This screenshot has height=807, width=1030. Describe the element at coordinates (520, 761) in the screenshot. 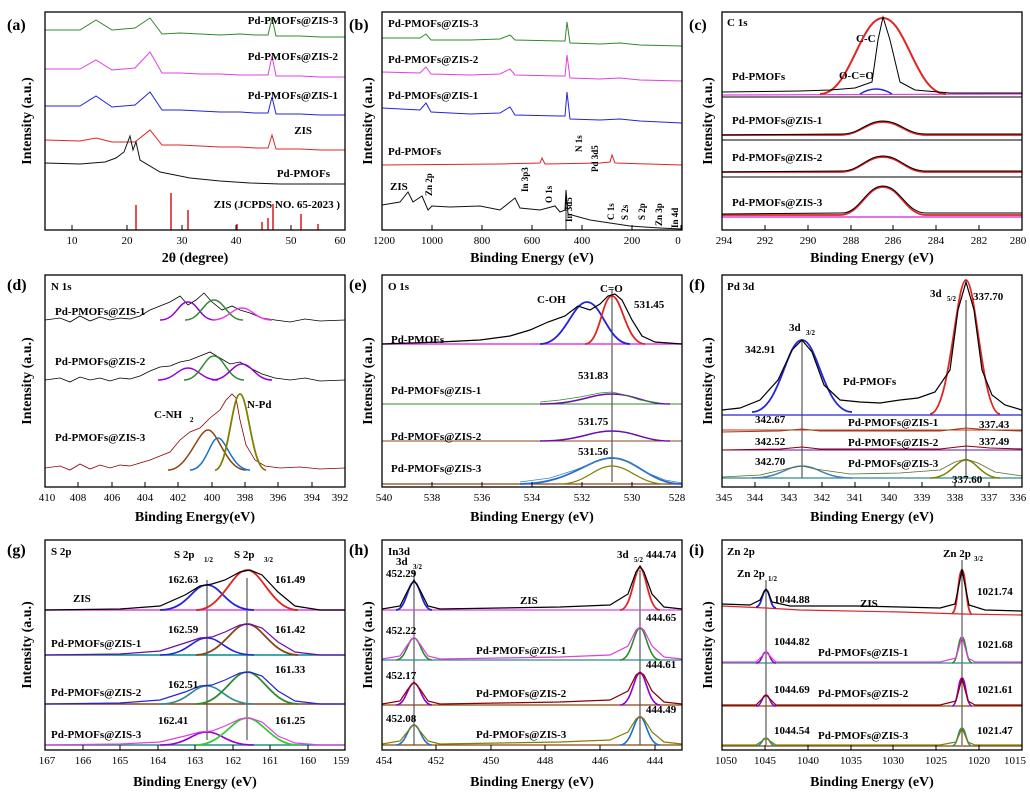

I see `panel-h-xticklabels: 454 452 450 448 446 444` at that location.